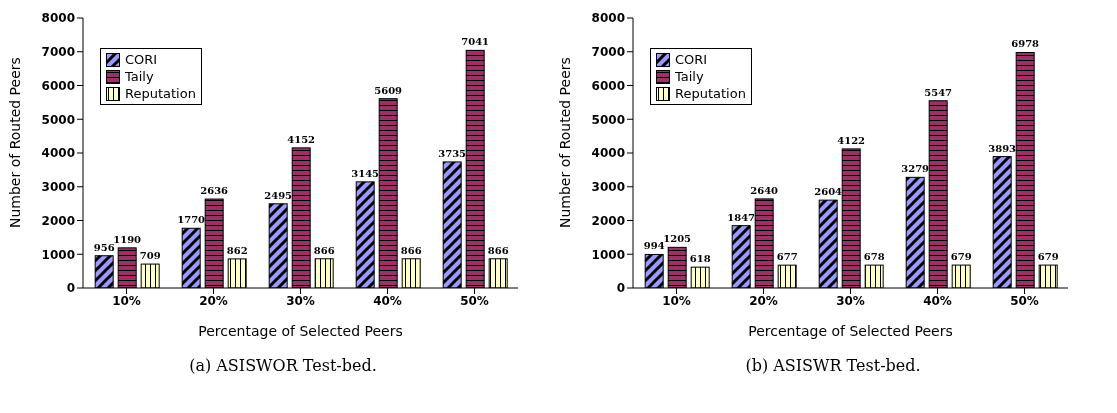  I want to click on data-label: 4152, so click(301, 139).